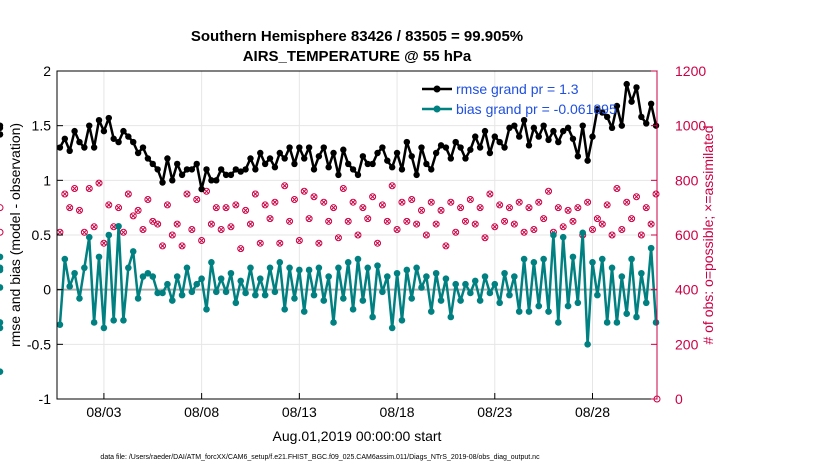 This screenshot has height=470, width=830. What do you see at coordinates (103, 412) in the screenshot?
I see `x-tick-label: 08/03` at bounding box center [103, 412].